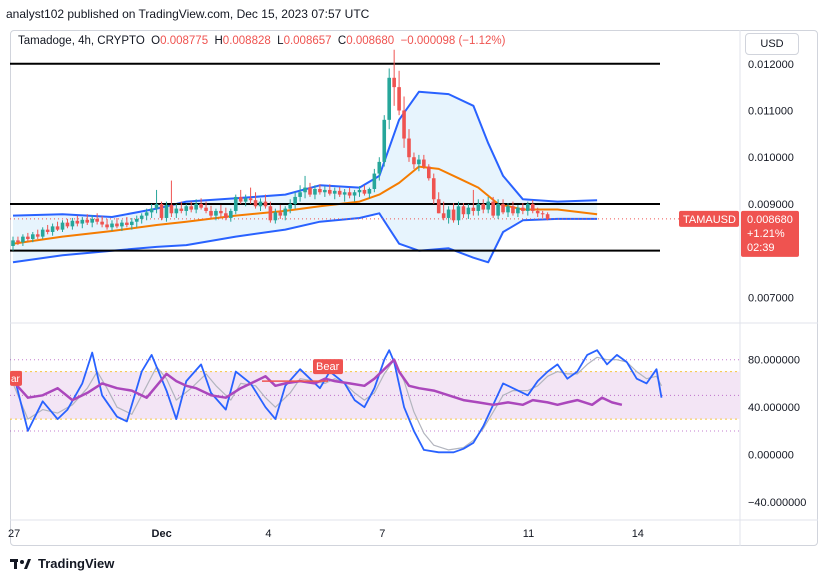 The width and height of the screenshot is (826, 581). I want to click on high-value: 0.008828, so click(246, 41).